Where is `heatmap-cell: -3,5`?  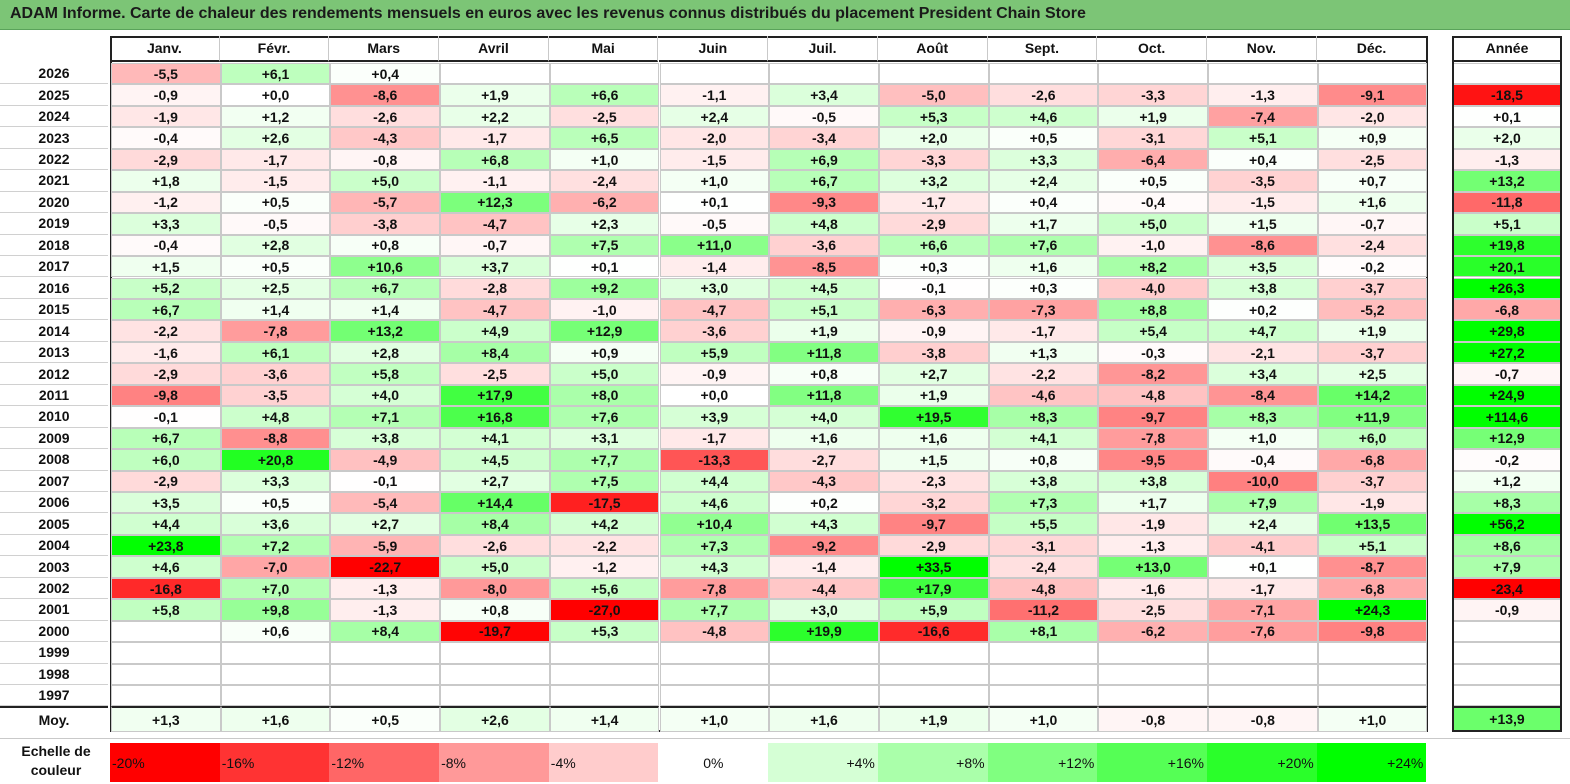 heatmap-cell: -3,5 is located at coordinates (275, 395).